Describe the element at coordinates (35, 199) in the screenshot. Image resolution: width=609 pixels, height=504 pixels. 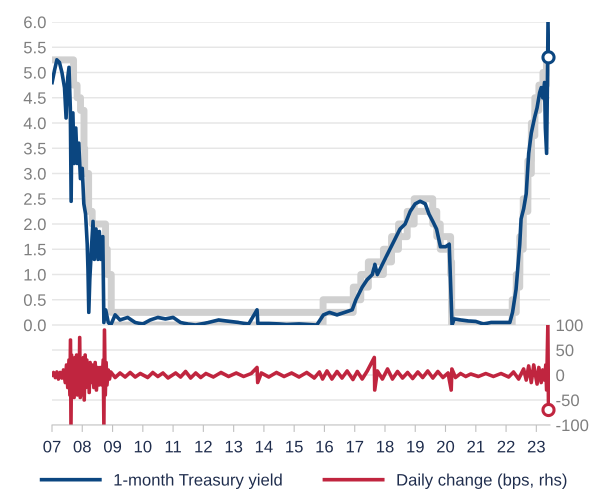
I see `y-tick-label: 2.5` at that location.